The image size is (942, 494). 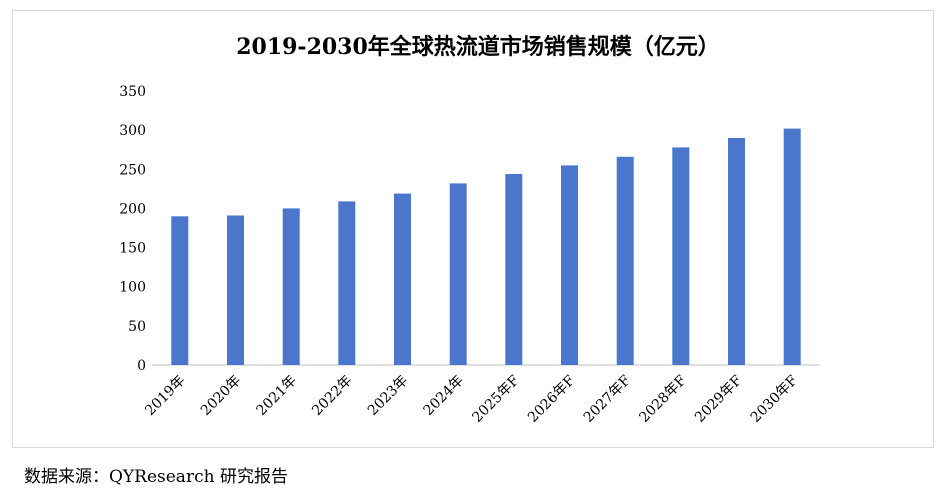 I want to click on x-tick-label: 2025年F, so click(x=495, y=398).